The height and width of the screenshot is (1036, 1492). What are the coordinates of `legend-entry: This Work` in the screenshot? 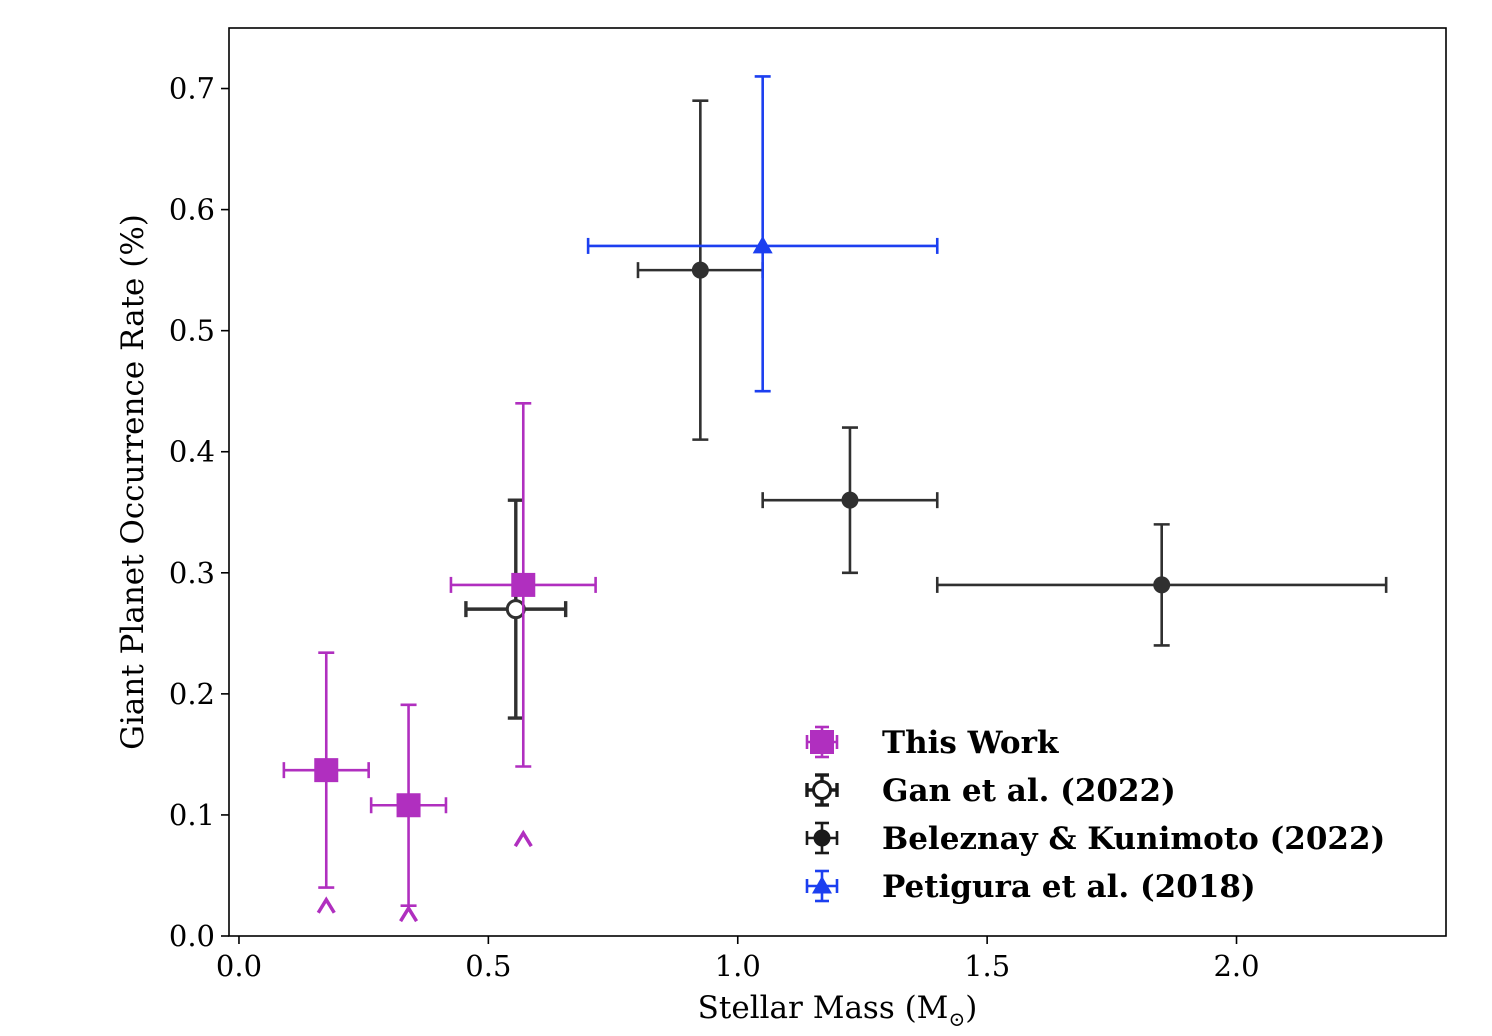 It's located at (932, 743).